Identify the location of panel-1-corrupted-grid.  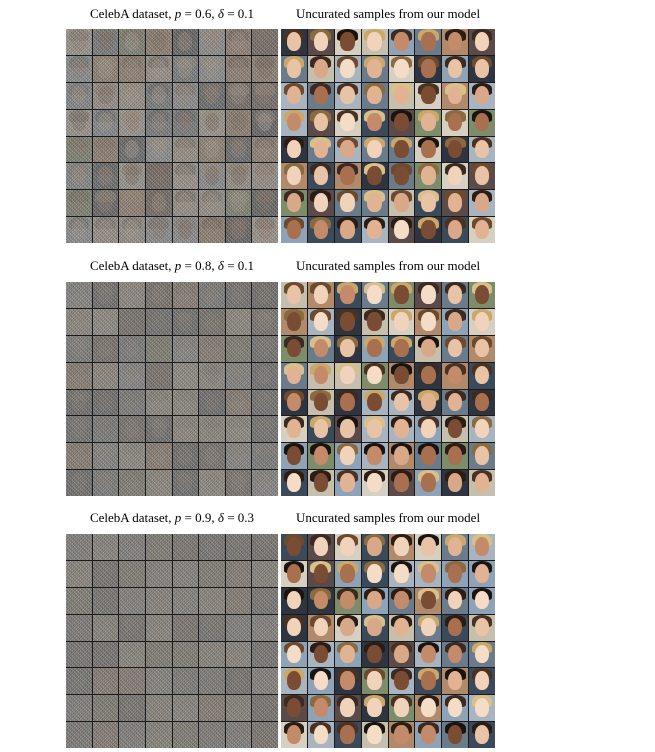
(172, 136).